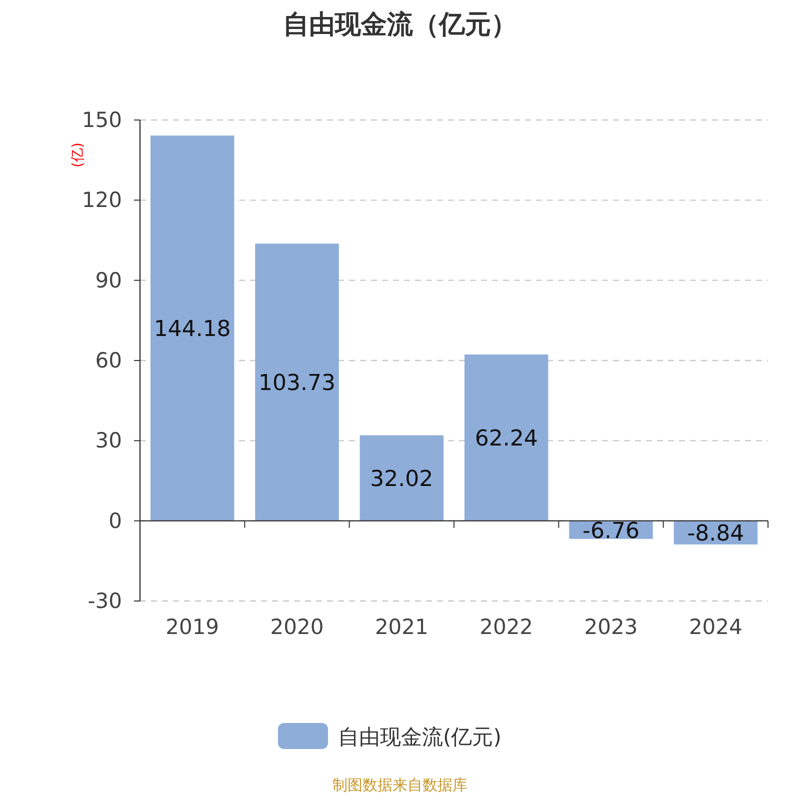 This screenshot has width=800, height=800. Describe the element at coordinates (400, 25) in the screenshot. I see `chart-title: 自由现金流（亿元）` at that location.